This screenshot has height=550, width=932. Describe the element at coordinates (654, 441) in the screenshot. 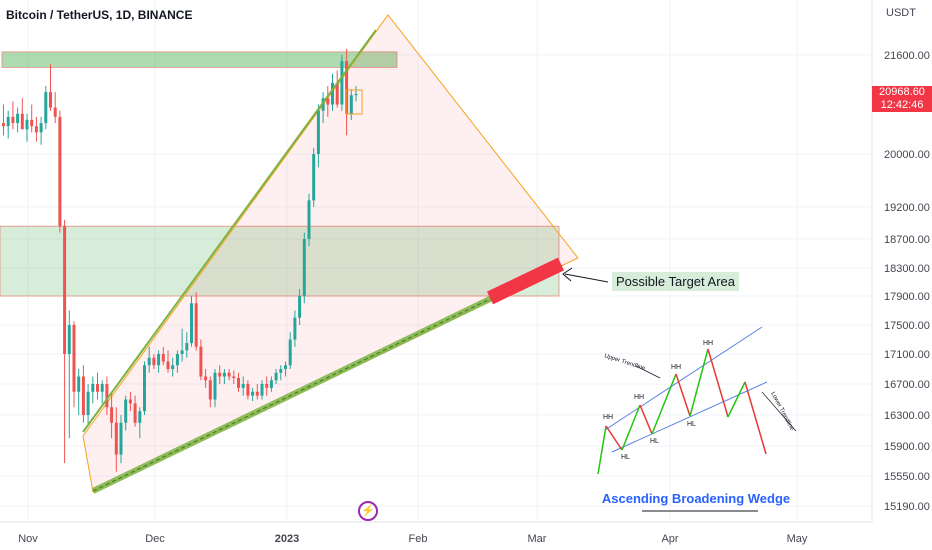

I see `inset-hl-label: HL` at that location.